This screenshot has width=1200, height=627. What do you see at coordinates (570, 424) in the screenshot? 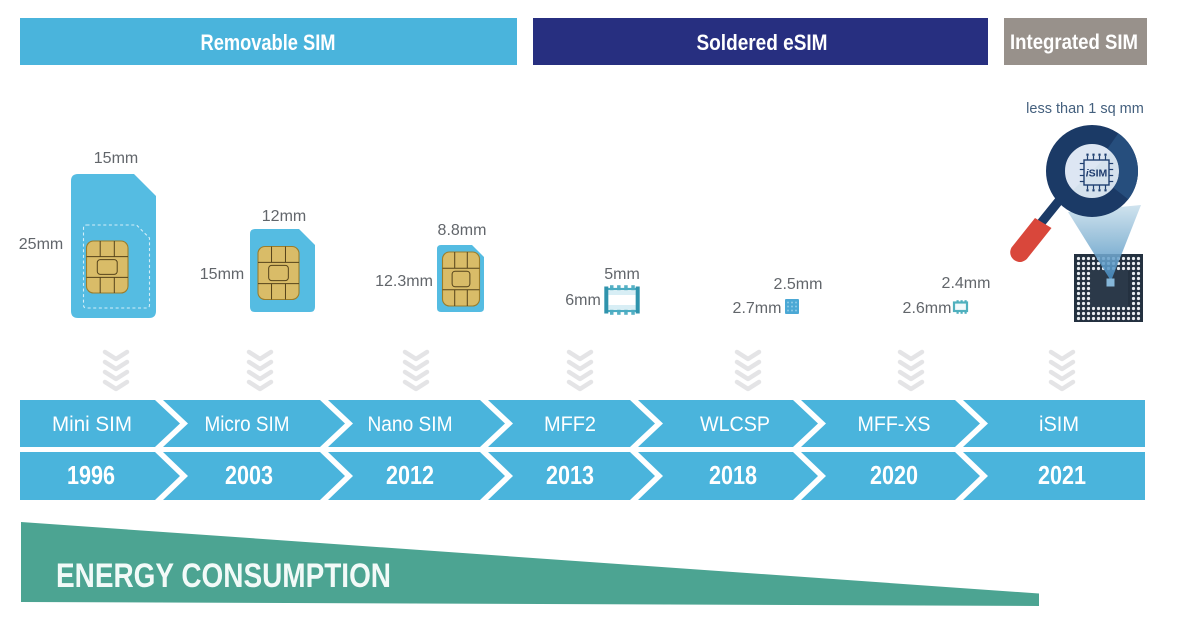
I see `svg-text: MFF2` at bounding box center [570, 424].